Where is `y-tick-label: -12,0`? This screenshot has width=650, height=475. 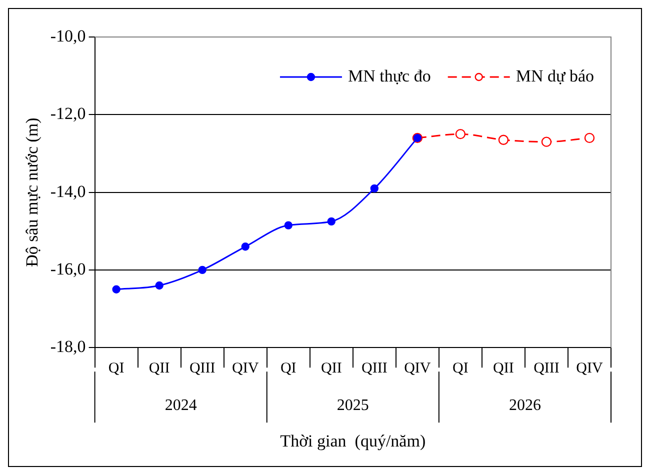 y-tick-label: -12,0 is located at coordinates (68, 114).